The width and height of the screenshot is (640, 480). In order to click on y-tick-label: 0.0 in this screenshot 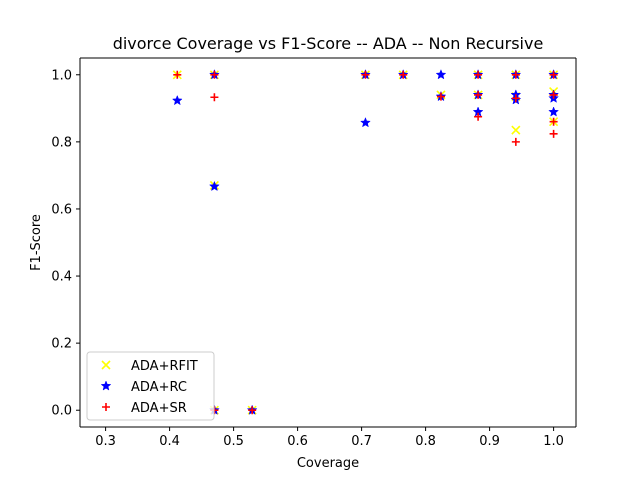, I will do `click(61, 411)`.